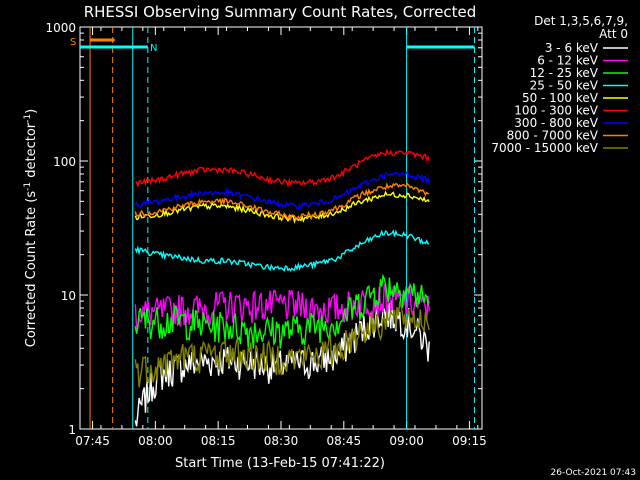 This screenshot has width=640, height=480. What do you see at coordinates (581, 21) in the screenshot?
I see `legend-header: Det 1,3,5,6,7,9,` at bounding box center [581, 21].